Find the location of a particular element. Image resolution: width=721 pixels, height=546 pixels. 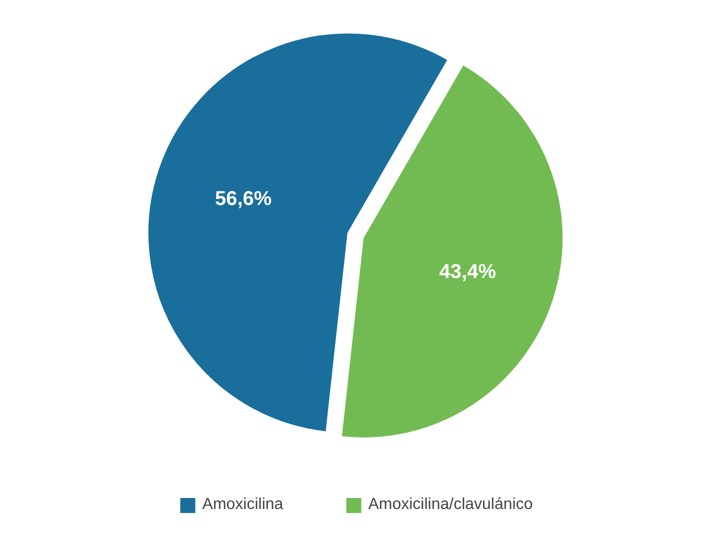

data-label: 43,4% is located at coordinates (467, 272).